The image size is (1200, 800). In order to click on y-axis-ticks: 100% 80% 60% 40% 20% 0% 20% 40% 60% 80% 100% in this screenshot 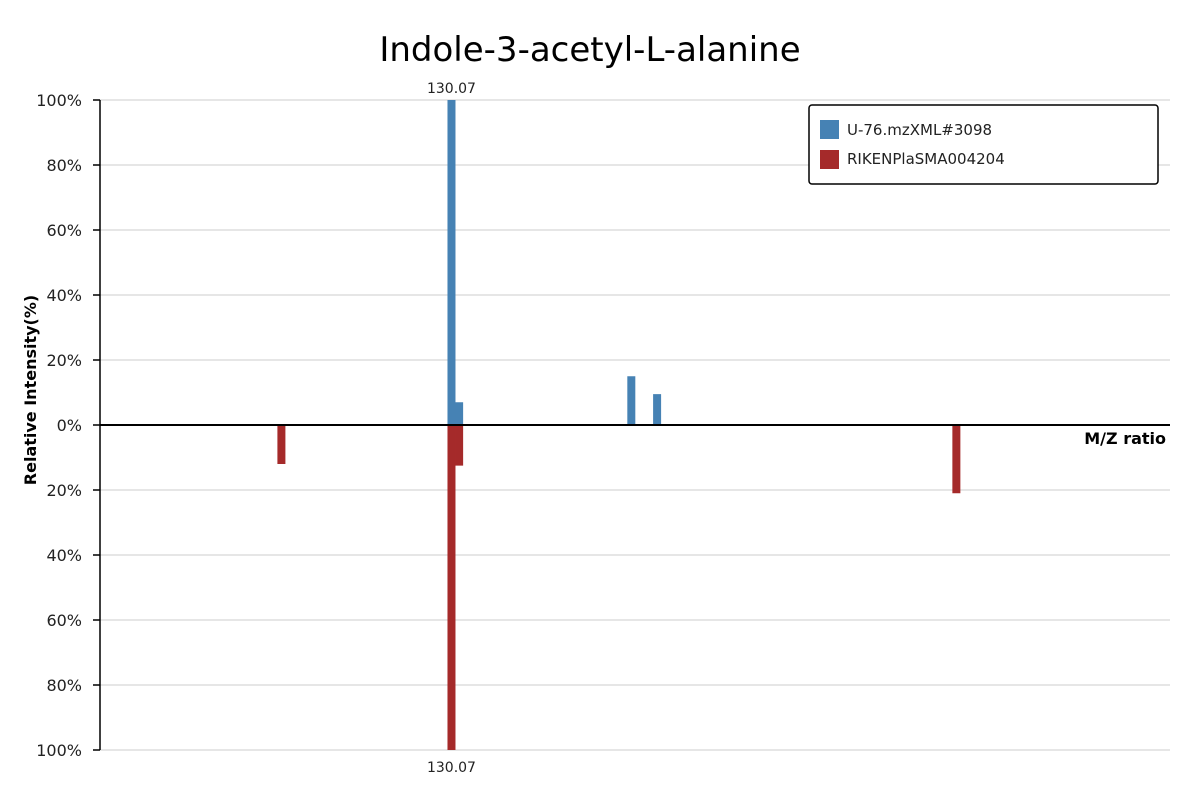, I will do `click(68, 425)`.